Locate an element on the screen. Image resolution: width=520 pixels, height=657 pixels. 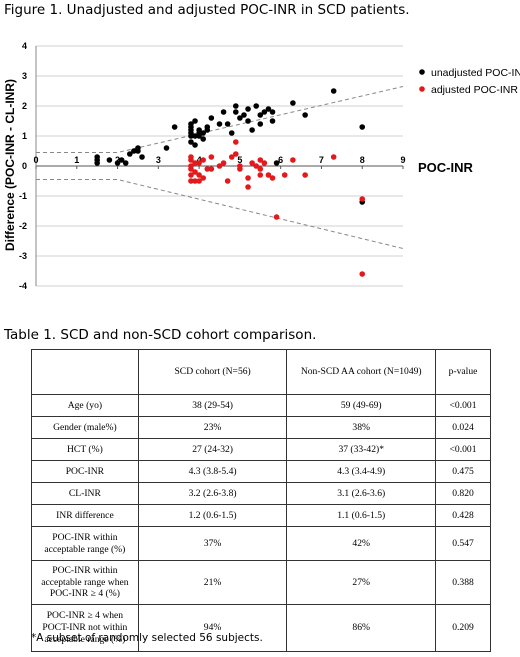
table-cell: 59 (49-69) is located at coordinates (361, 405).